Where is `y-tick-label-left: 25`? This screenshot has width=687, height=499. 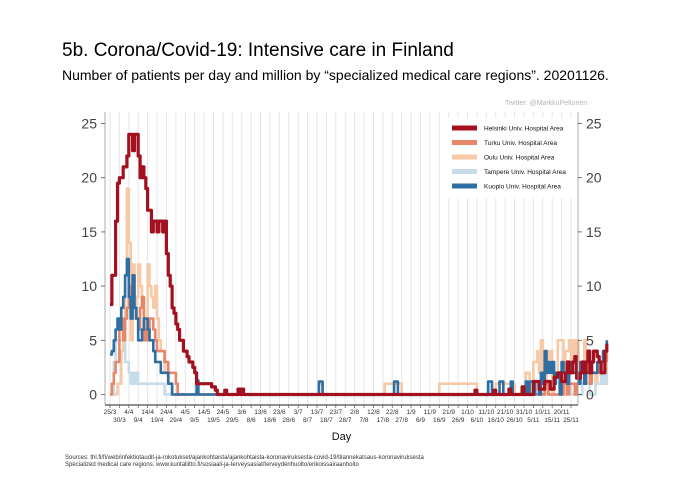
y-tick-label-left: 25 is located at coordinates (89, 124).